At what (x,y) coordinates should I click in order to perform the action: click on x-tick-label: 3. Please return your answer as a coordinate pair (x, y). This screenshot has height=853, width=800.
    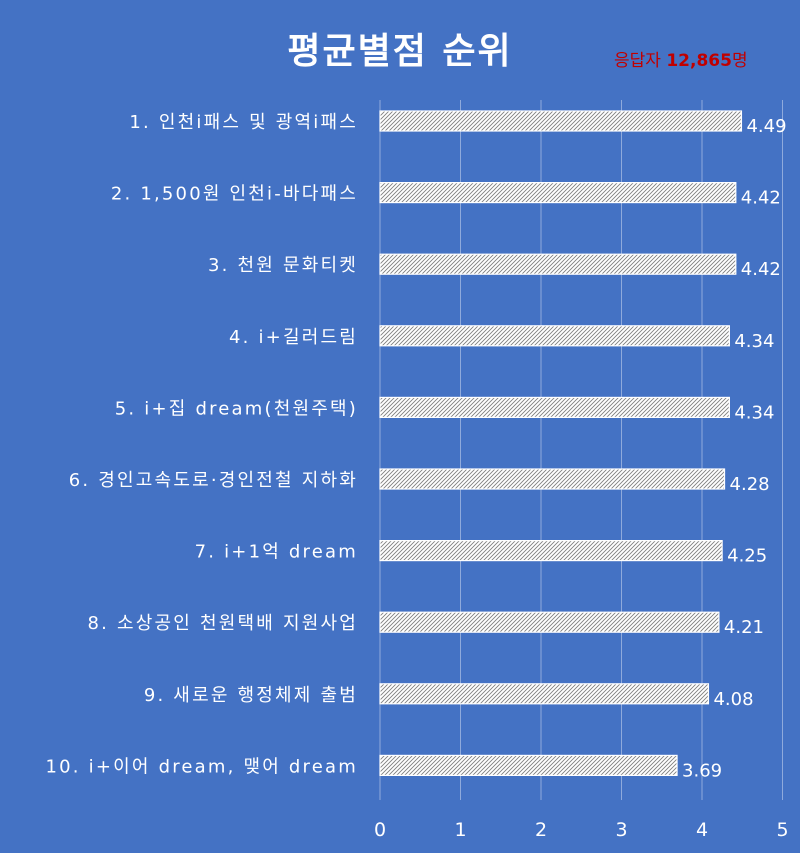
    Looking at the image, I should click on (621, 830).